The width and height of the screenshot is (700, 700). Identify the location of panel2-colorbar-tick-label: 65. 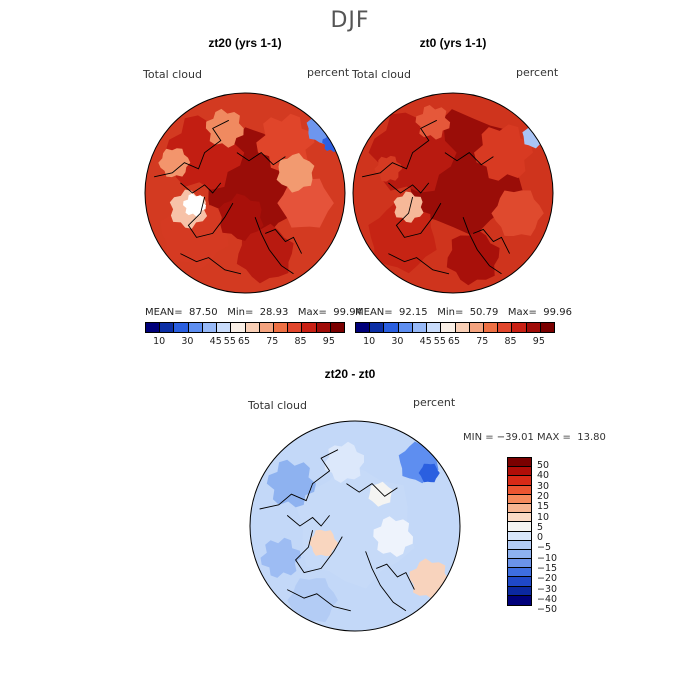
(454, 341).